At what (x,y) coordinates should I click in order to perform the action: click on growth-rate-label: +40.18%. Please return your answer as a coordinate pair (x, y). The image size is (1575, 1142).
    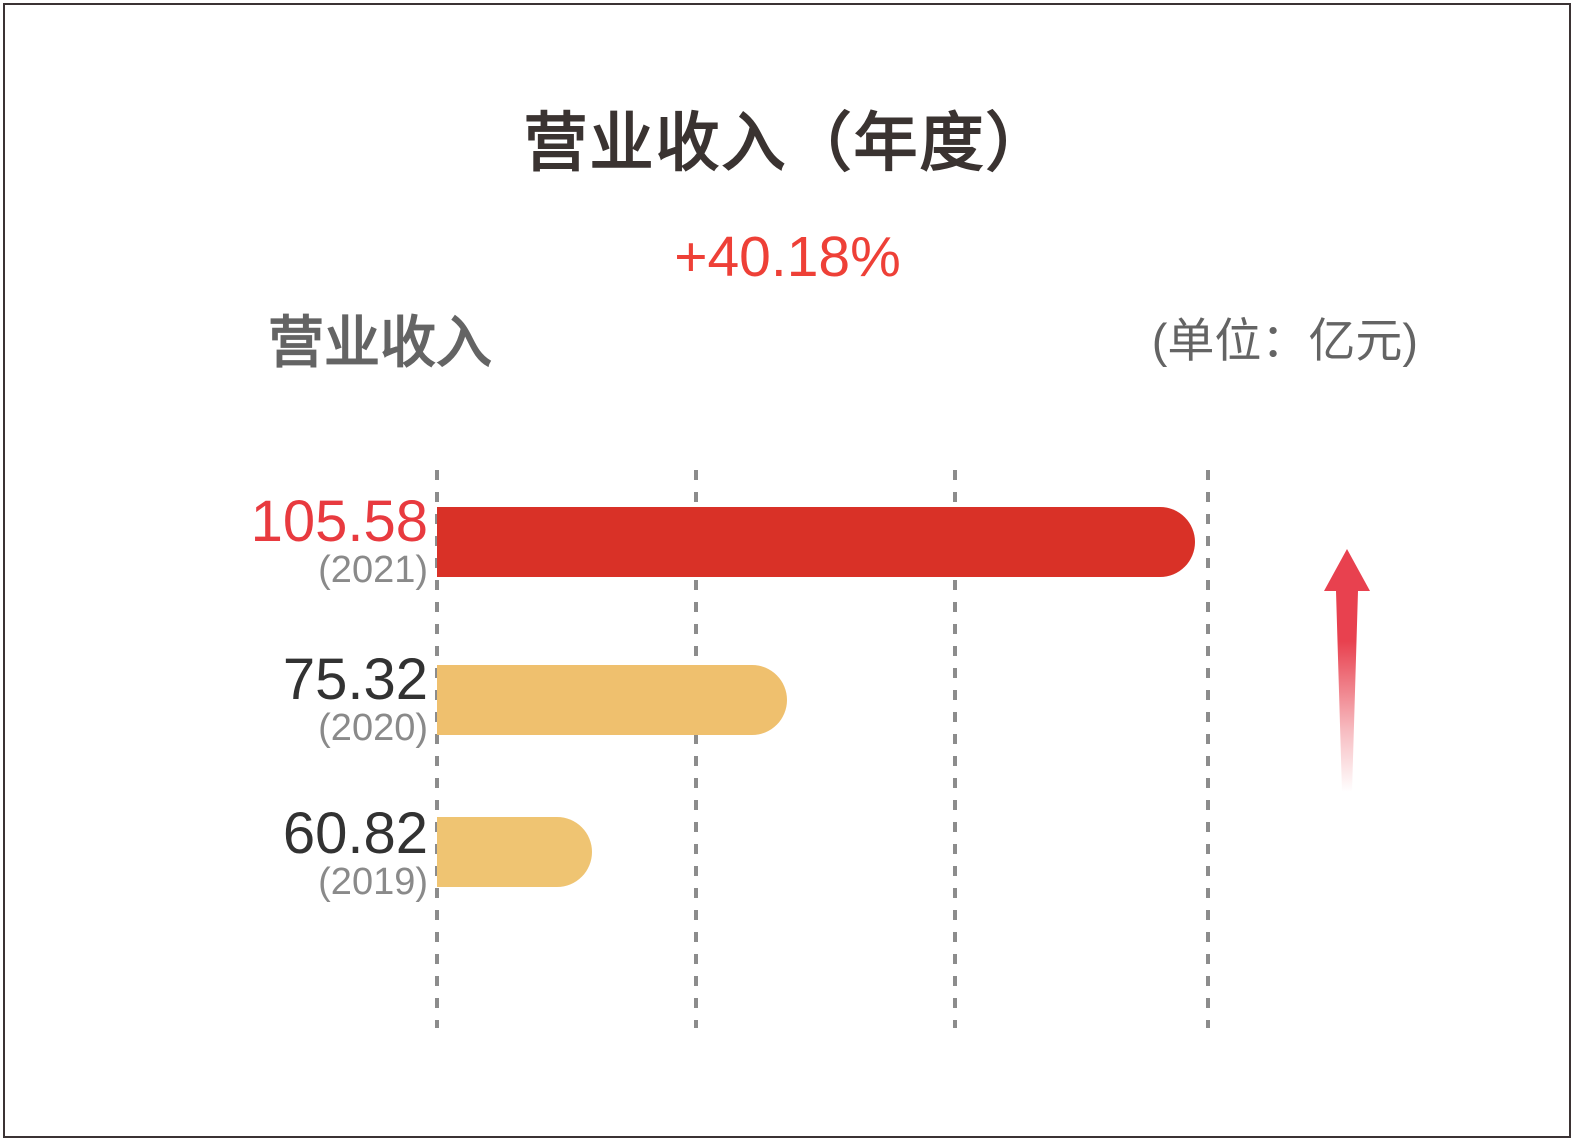
    Looking at the image, I should click on (787, 257).